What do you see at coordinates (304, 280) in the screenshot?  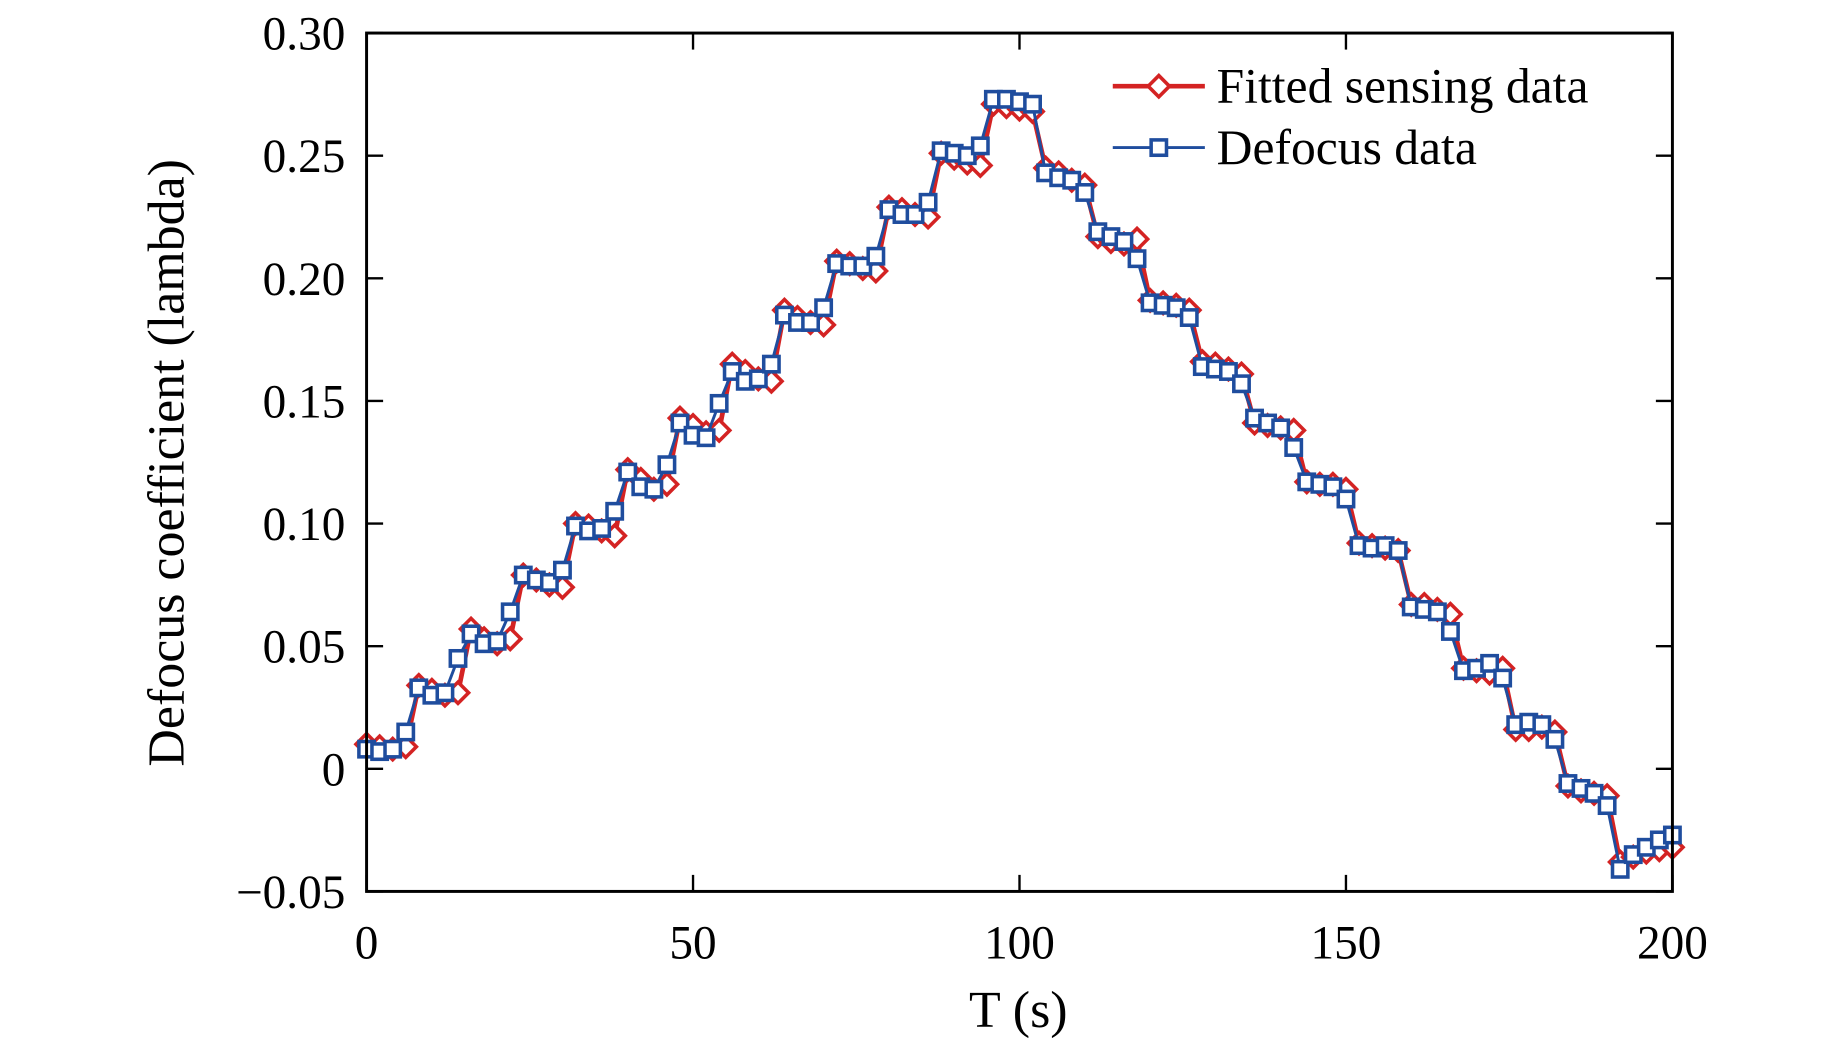 I see `y-tick-label: 0.20` at bounding box center [304, 280].